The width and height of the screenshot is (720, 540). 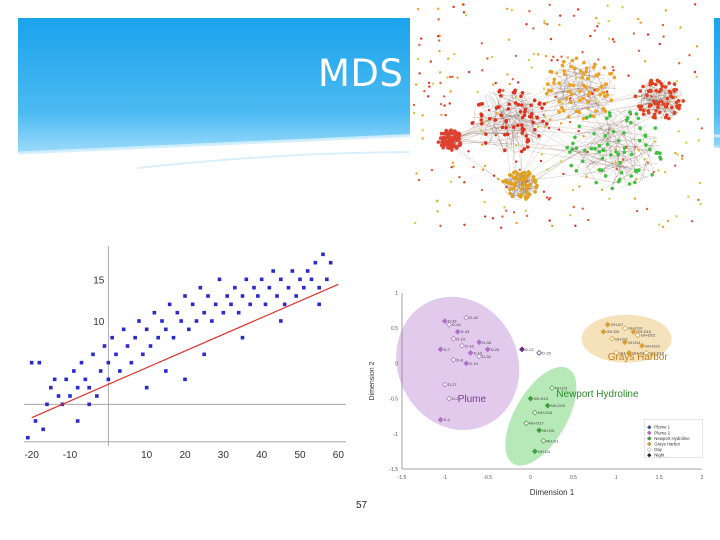 What do you see at coordinates (626, 338) in the screenshot?
I see `grays-harbor-ellipse` at bounding box center [626, 338].